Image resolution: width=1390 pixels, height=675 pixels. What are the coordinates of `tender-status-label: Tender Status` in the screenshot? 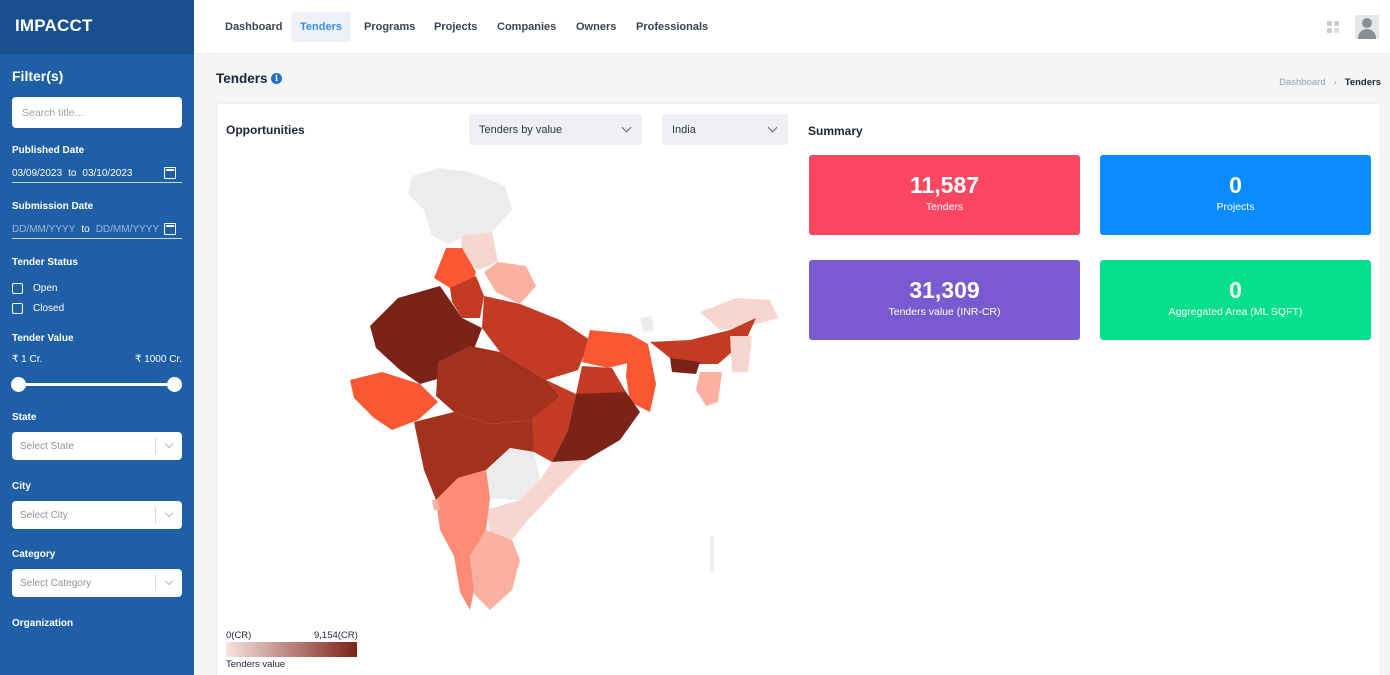 It's located at (45, 262).